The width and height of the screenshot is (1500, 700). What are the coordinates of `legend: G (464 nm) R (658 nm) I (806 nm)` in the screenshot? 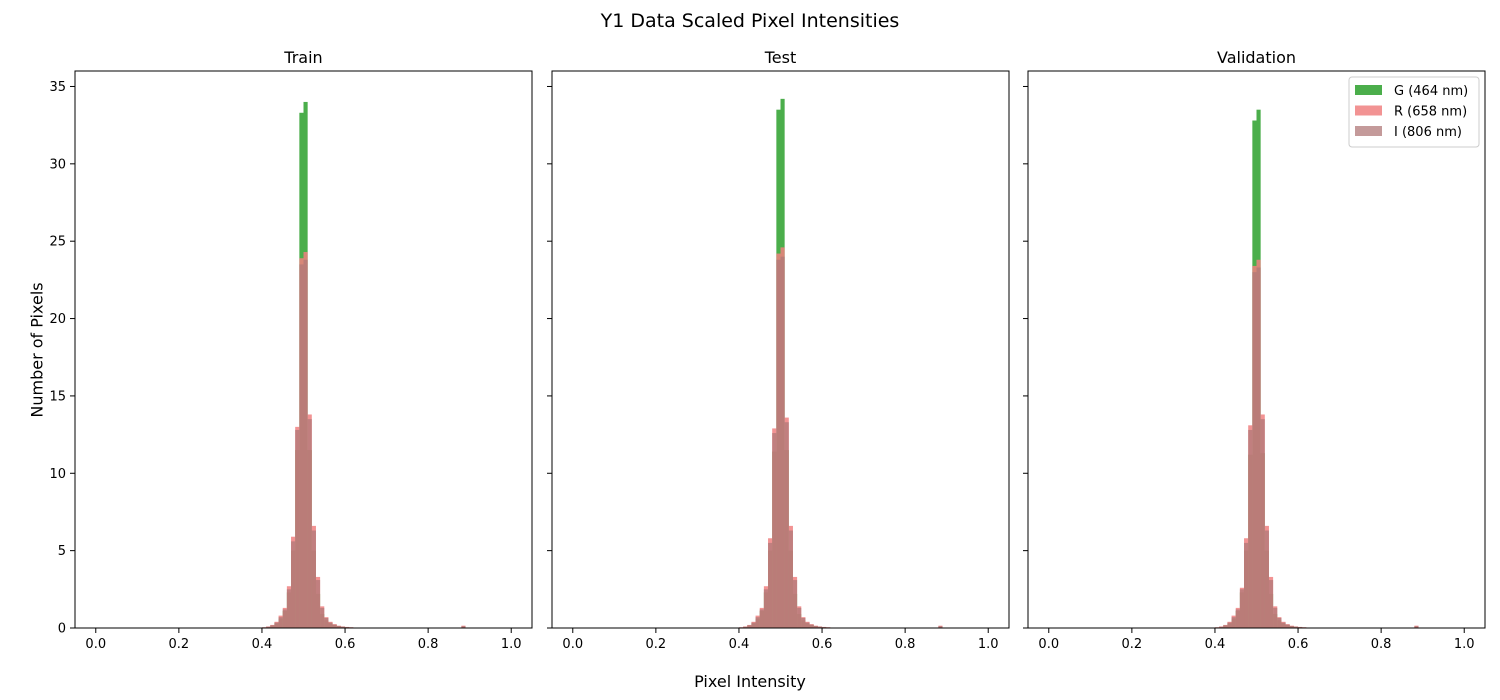 It's located at (1414, 112).